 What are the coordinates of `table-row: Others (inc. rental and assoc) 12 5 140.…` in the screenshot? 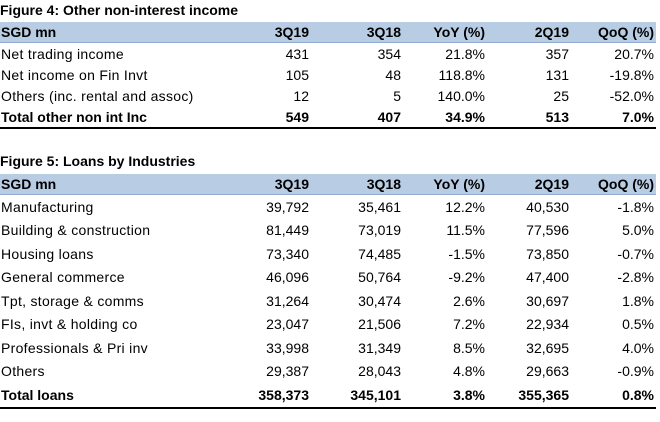 It's located at (328, 95).